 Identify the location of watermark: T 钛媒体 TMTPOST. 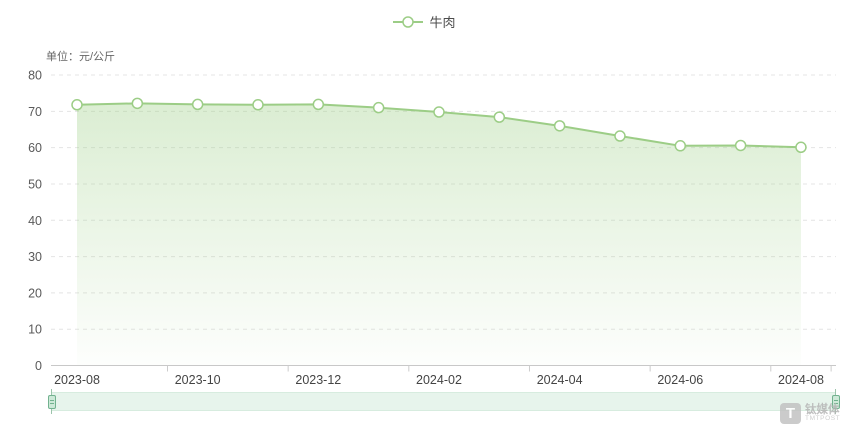
(810, 413).